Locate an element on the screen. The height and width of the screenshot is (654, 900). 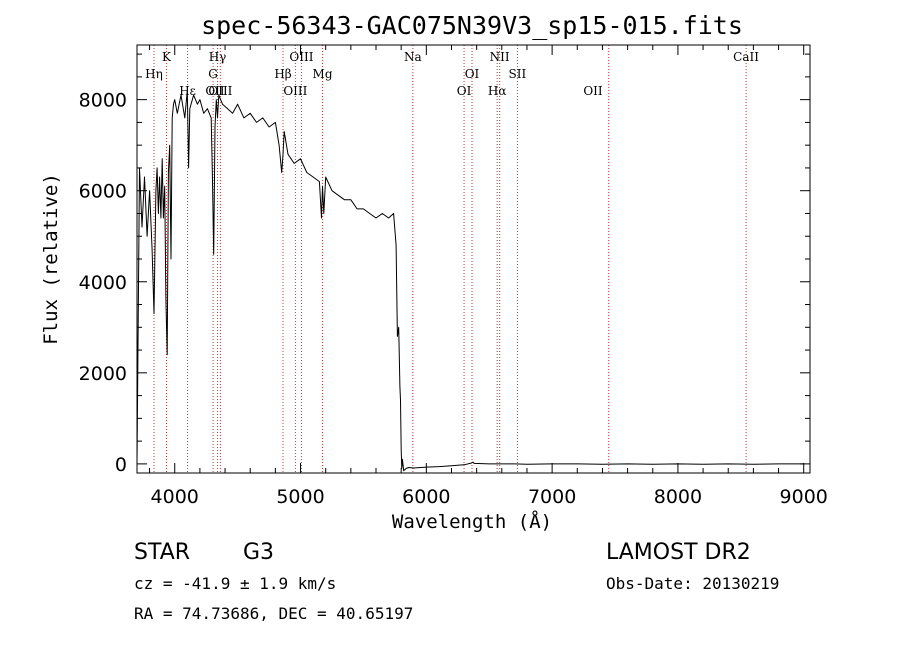
reference-line-label: SII is located at coordinates (518, 74).